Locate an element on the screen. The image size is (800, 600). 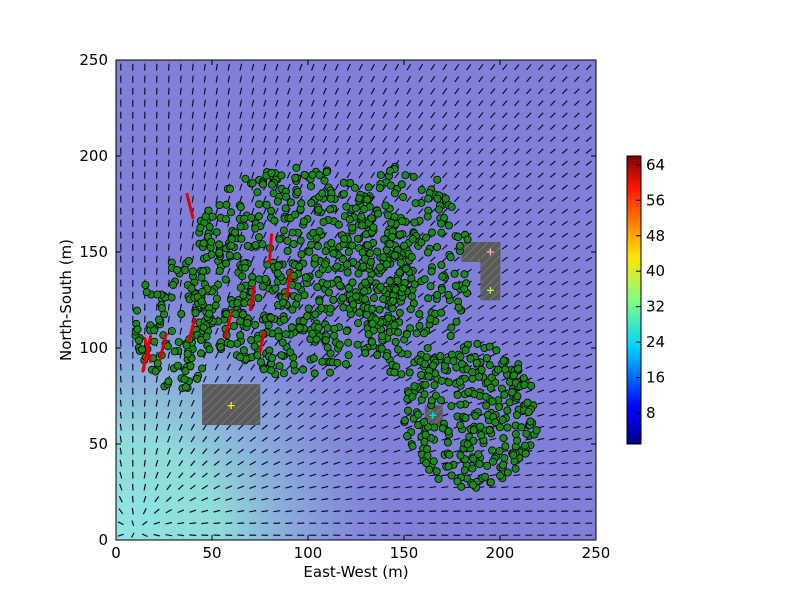
colorbar: 8 16 24 32 40 48 56 64 is located at coordinates (645, 300).